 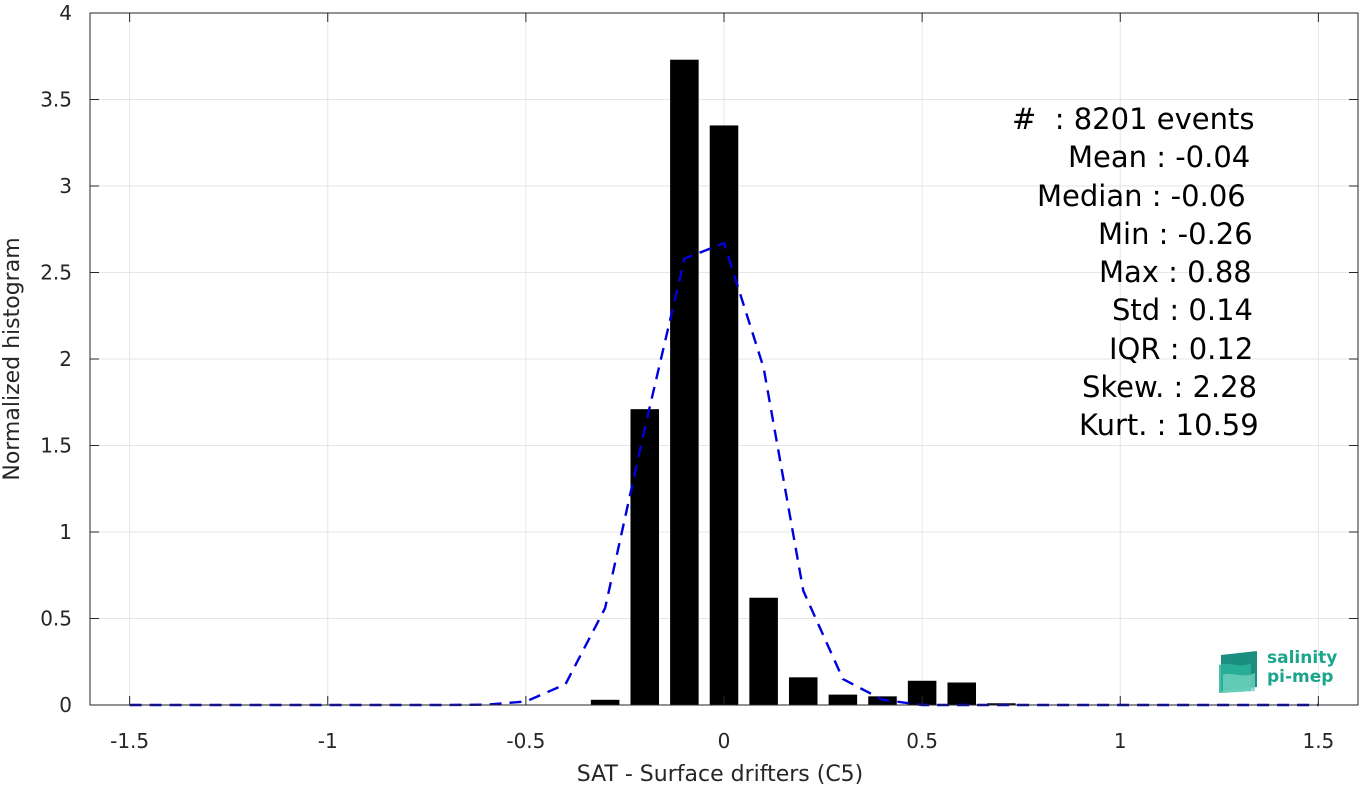 I want to click on y-tick-label: 1.5, so click(x=56, y=446).